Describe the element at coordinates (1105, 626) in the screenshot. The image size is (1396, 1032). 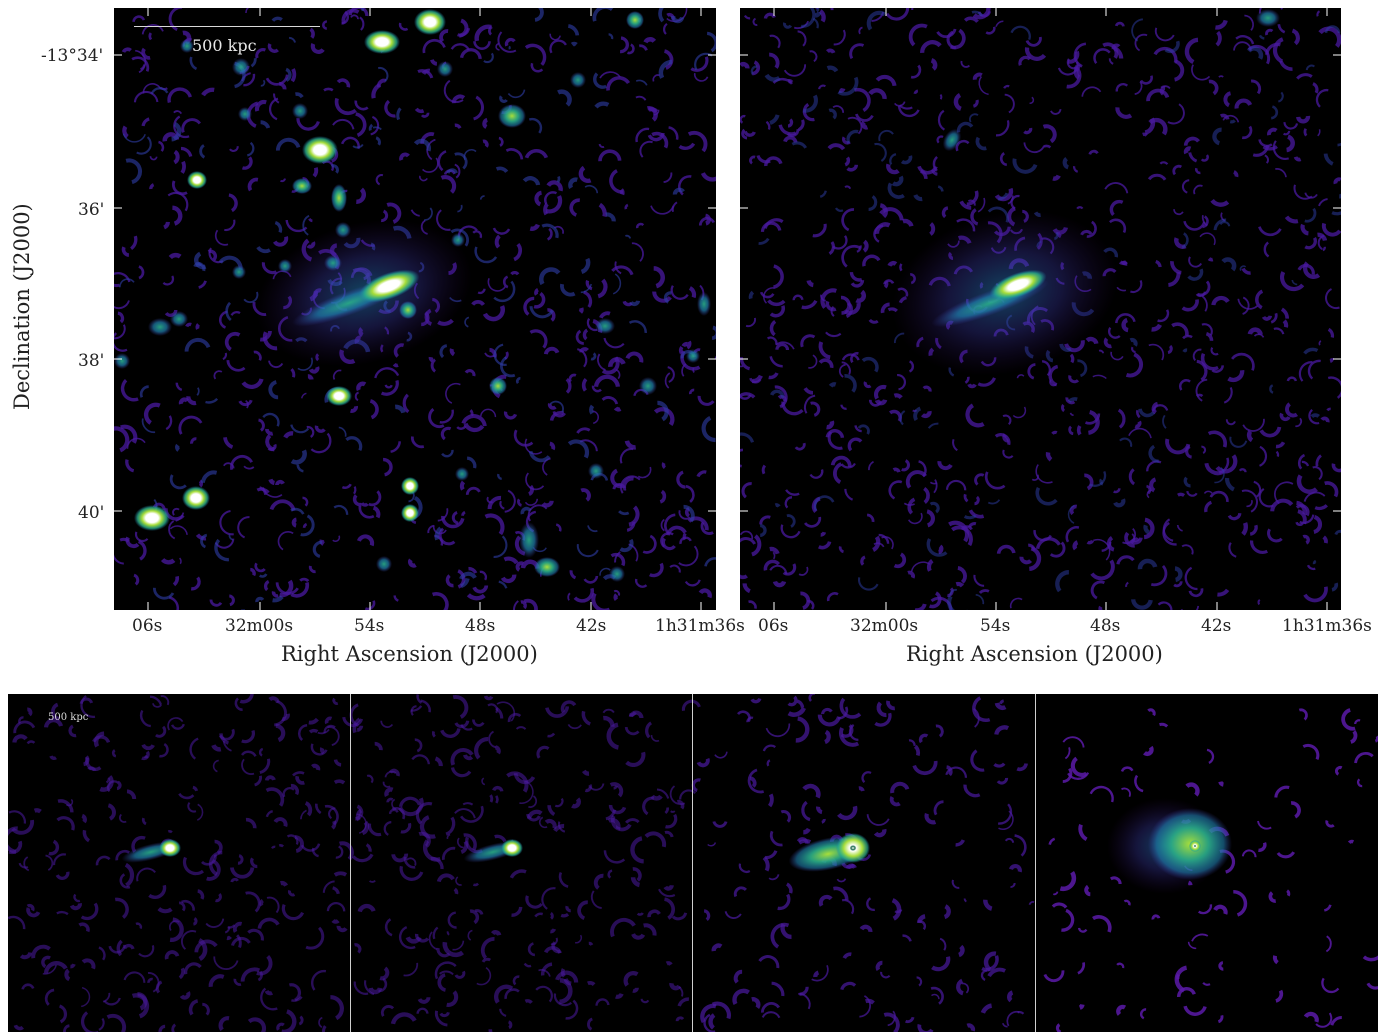
I see `x-tick-label: 48s` at that location.